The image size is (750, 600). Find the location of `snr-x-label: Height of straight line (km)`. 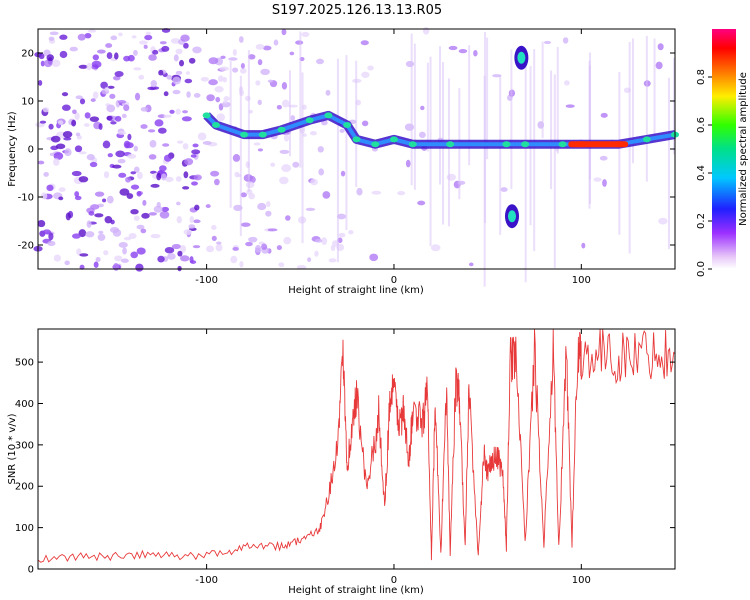

snr-x-label: Height of straight line (km) is located at coordinates (356, 590).